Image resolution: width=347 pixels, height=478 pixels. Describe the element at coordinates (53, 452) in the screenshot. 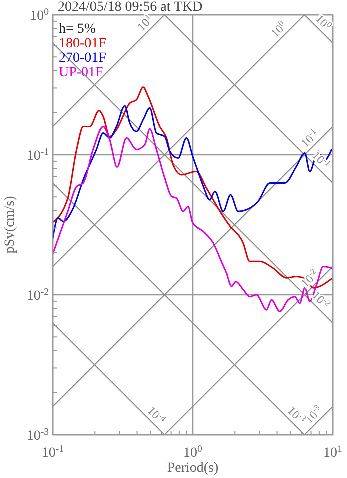

I see `x-tick-label: 10$^{-1}$` at that location.